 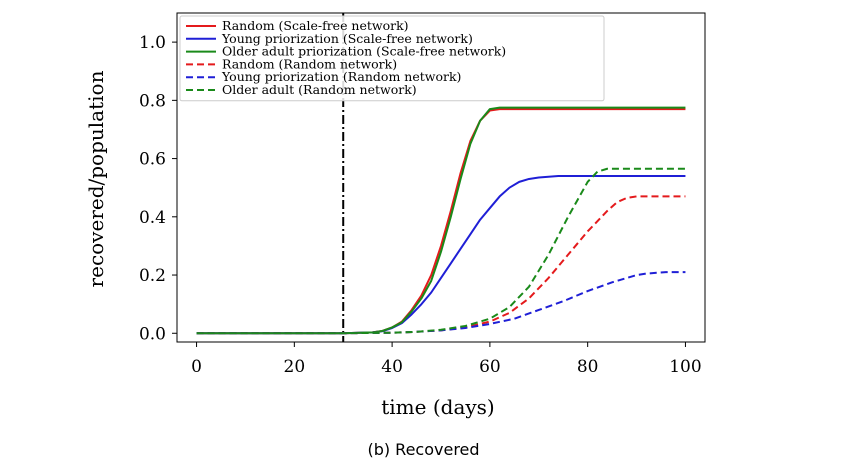 What do you see at coordinates (341, 76) in the screenshot?
I see `legend-label-5: Young priorization (Random network)` at bounding box center [341, 76].